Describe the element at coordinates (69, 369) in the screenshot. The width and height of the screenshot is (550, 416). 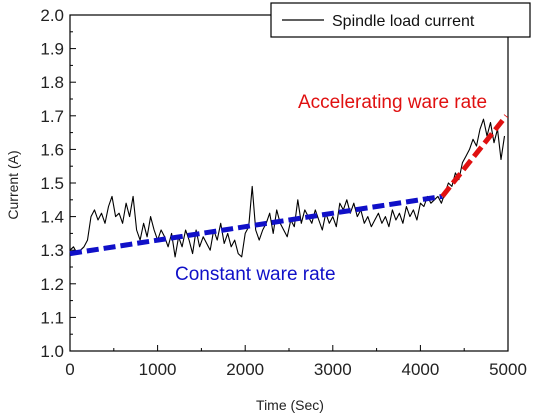
I see `x-tick-label: 0` at that location.